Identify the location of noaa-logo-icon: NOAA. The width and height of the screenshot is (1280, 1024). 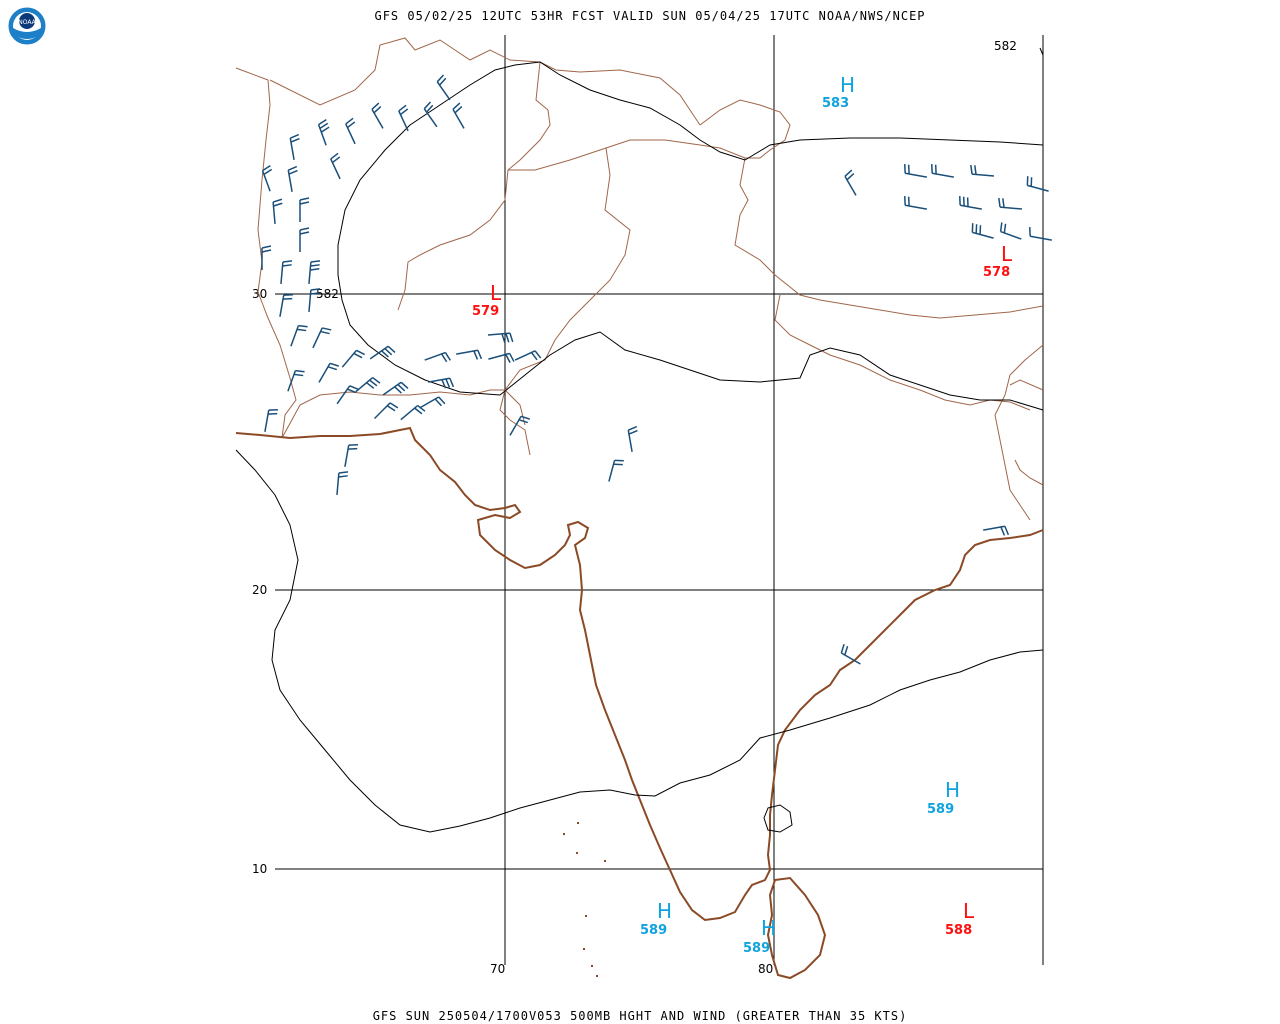
(27, 26).